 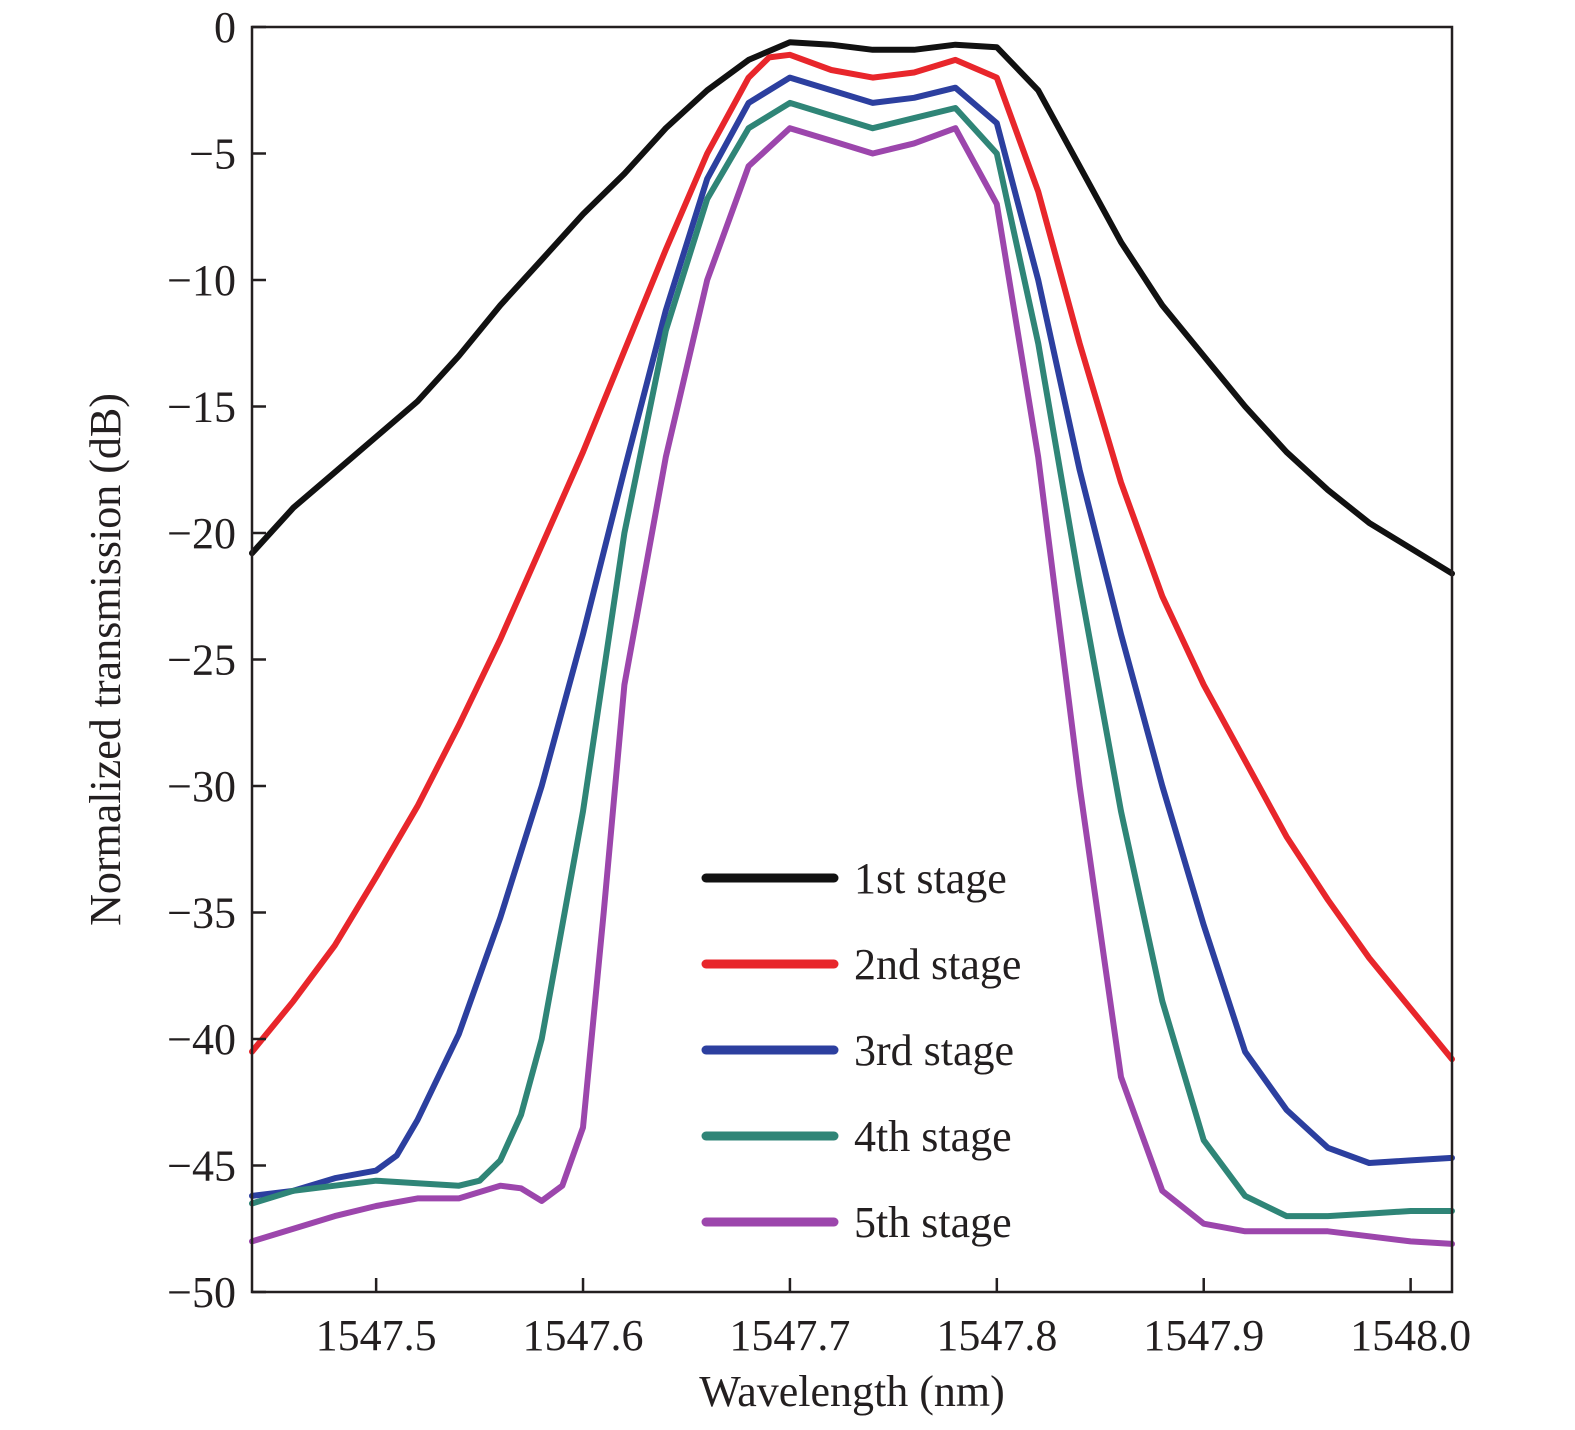 What do you see at coordinates (201, 786) in the screenshot?
I see `y-tick-label: −30` at bounding box center [201, 786].